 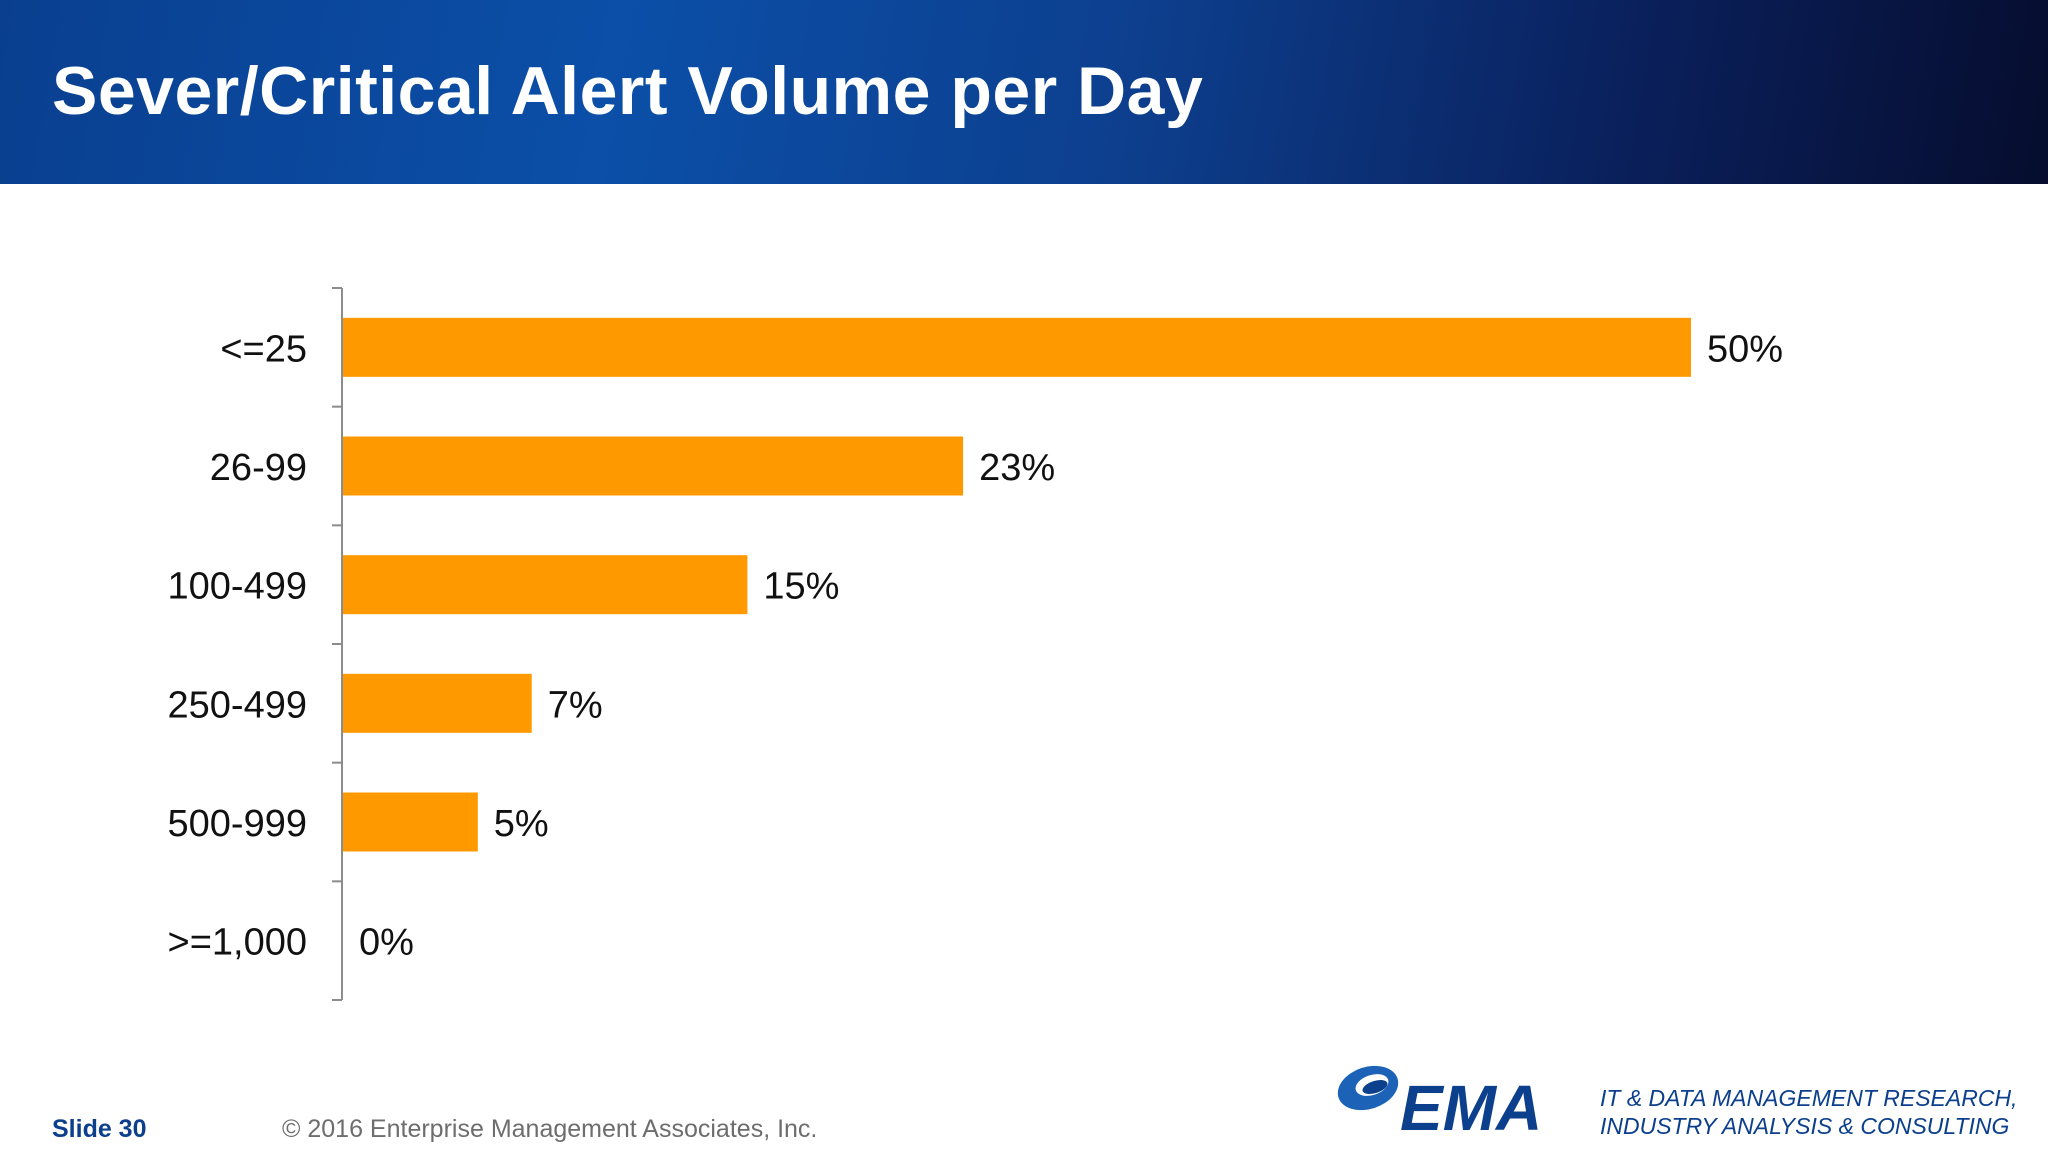 I want to click on category-axis, so click(x=337, y=644).